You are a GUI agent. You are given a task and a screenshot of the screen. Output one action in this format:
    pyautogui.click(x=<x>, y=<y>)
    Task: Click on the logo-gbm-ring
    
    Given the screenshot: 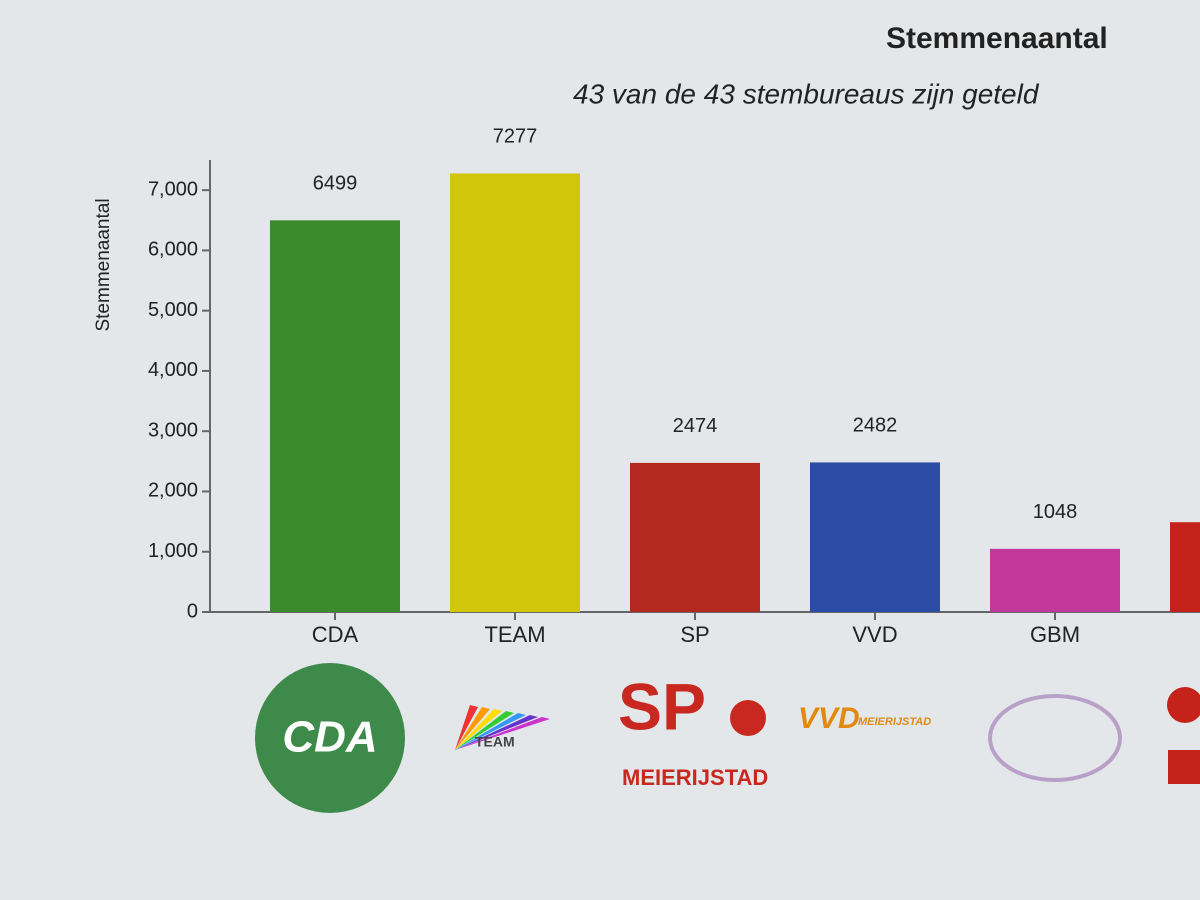 What is the action you would take?
    pyautogui.click(x=1055, y=738)
    